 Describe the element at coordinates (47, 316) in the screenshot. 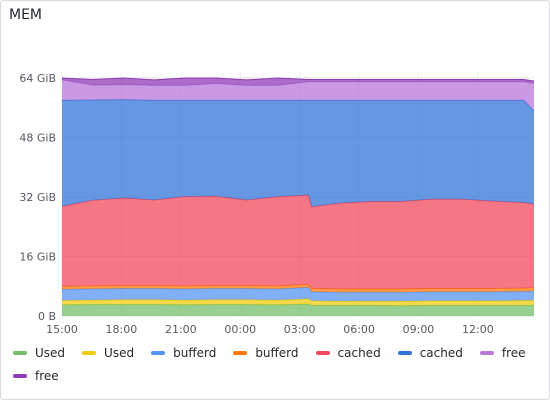

I see `y-tick-label: 0 B` at that location.